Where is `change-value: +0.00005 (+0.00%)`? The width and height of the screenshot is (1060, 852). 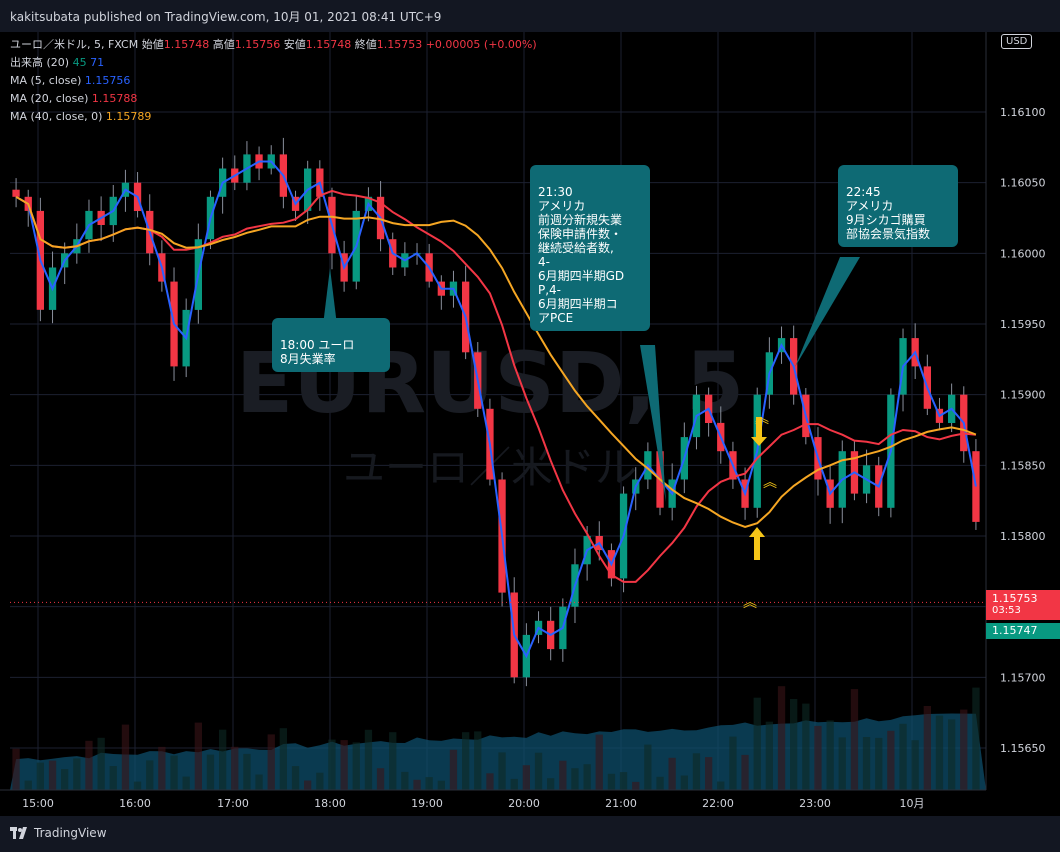 change-value: +0.00005 (+0.00%) is located at coordinates (481, 44).